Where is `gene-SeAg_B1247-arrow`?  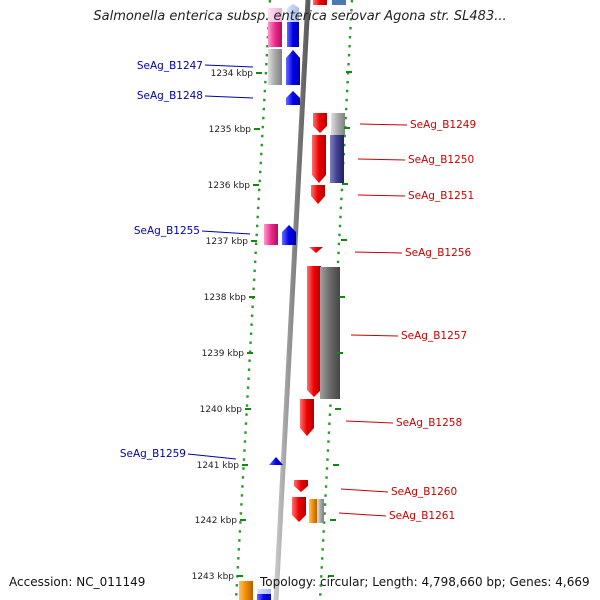 gene-SeAg_B1247-arrow is located at coordinates (293, 67).